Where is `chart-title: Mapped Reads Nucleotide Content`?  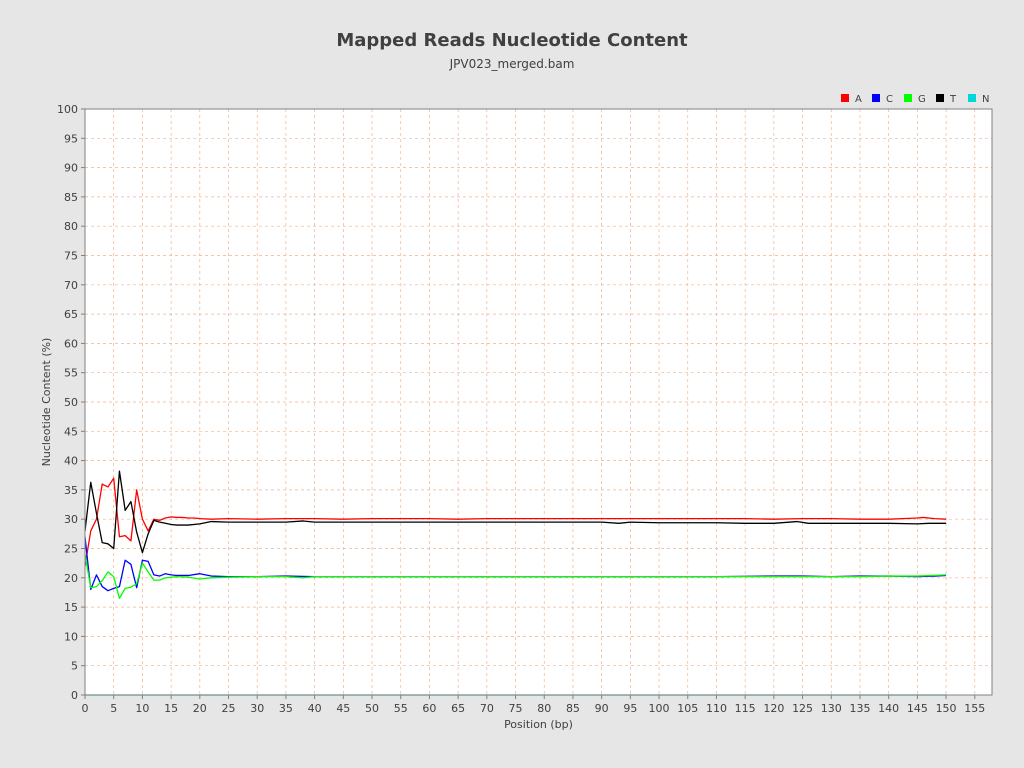 chart-title: Mapped Reads Nucleotide Content is located at coordinates (512, 40).